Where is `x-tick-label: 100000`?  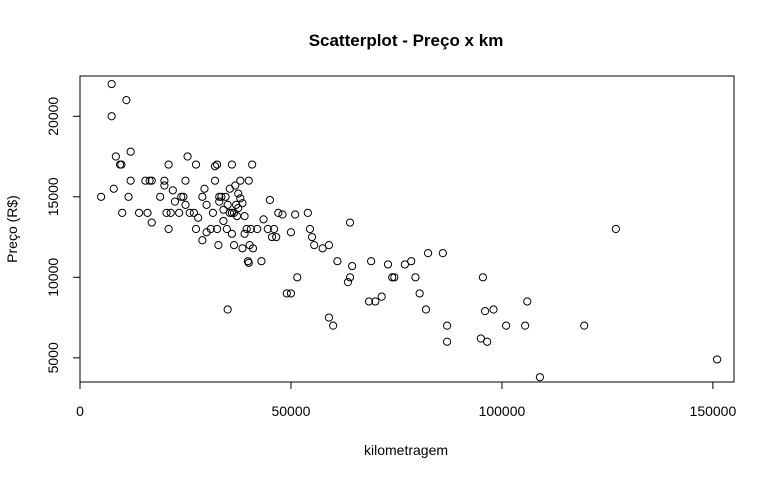 x-tick-label: 100000 is located at coordinates (502, 411).